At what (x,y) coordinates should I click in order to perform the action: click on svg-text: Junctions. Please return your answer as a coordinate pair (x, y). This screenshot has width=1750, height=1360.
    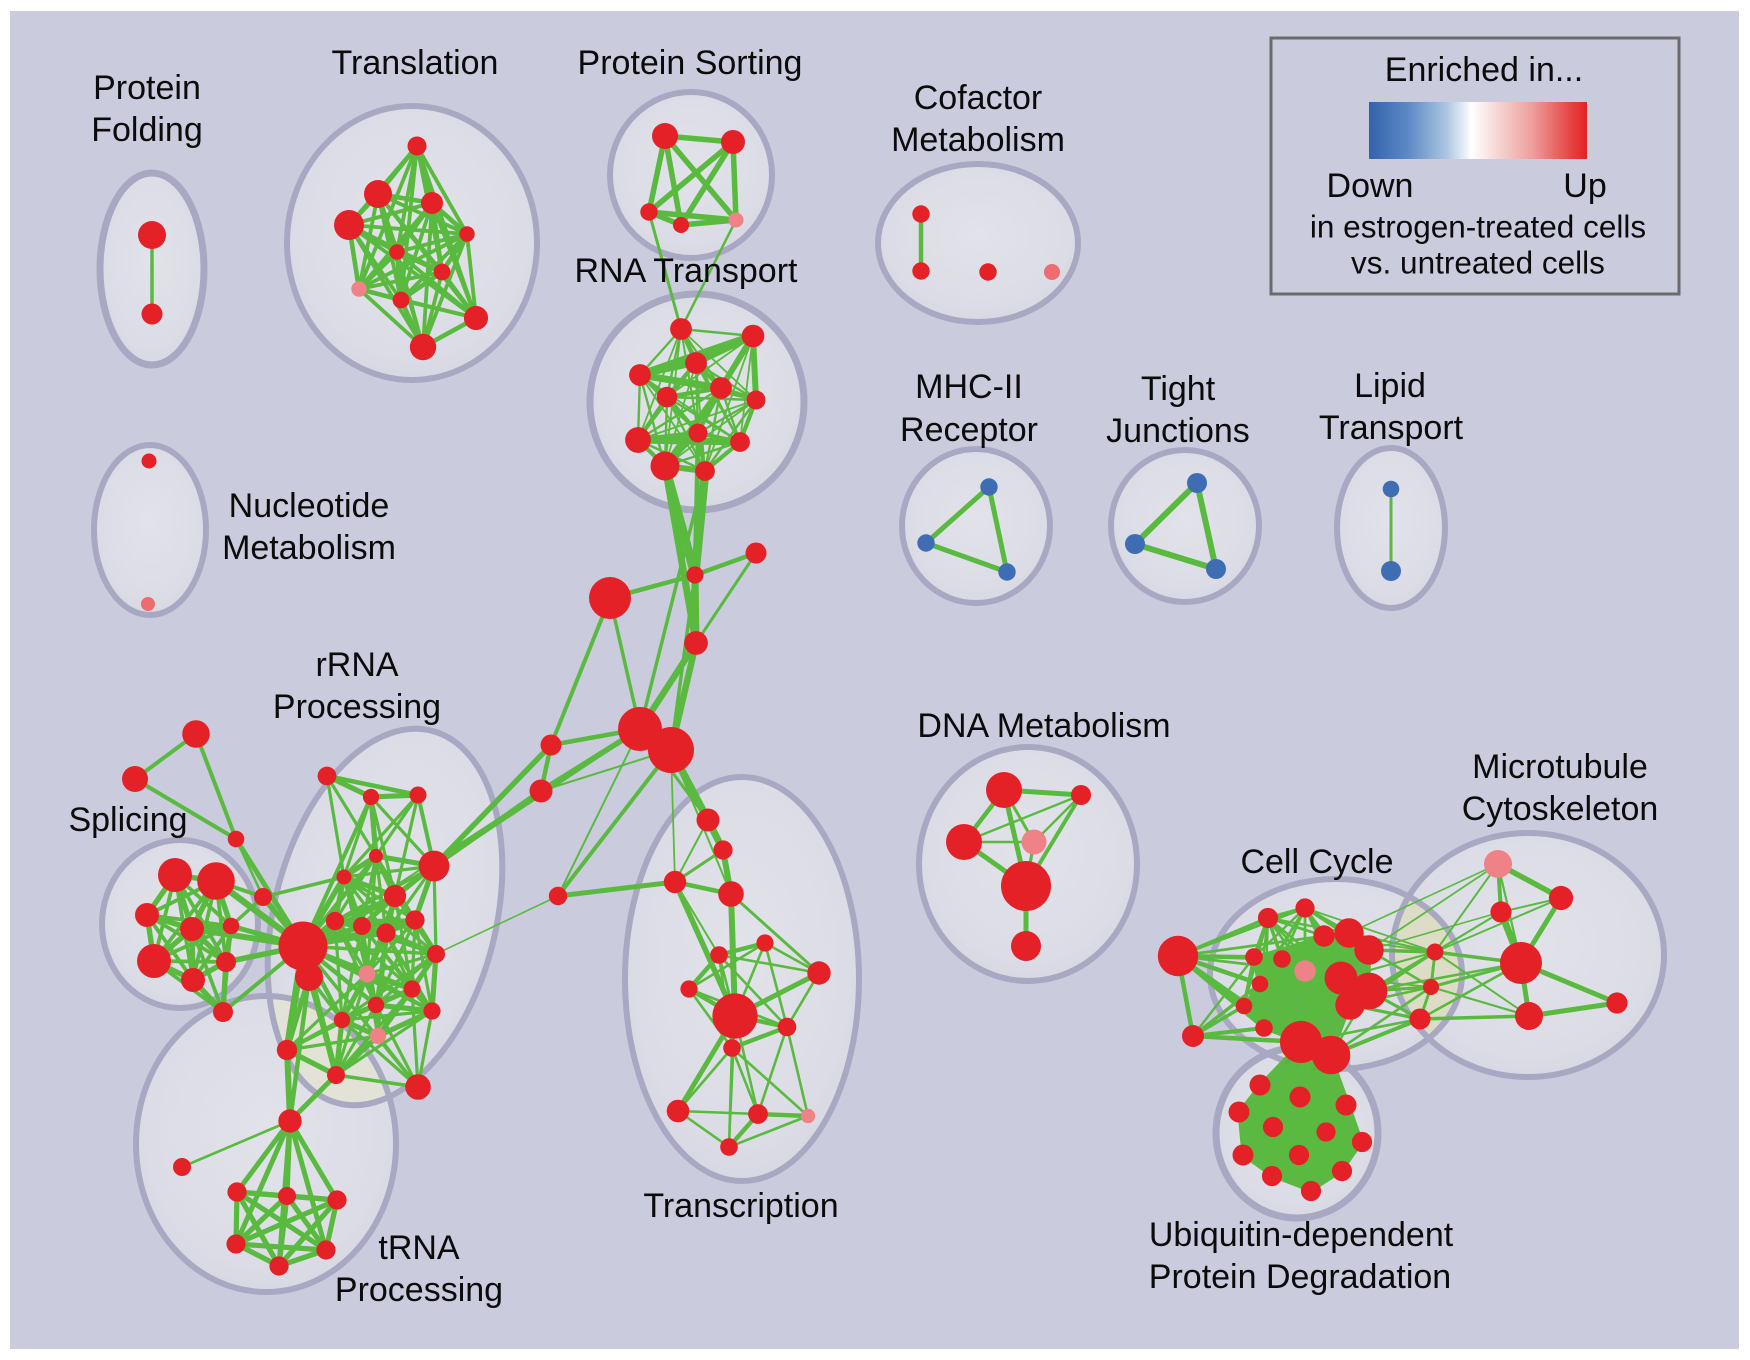
    Looking at the image, I should click on (1178, 431).